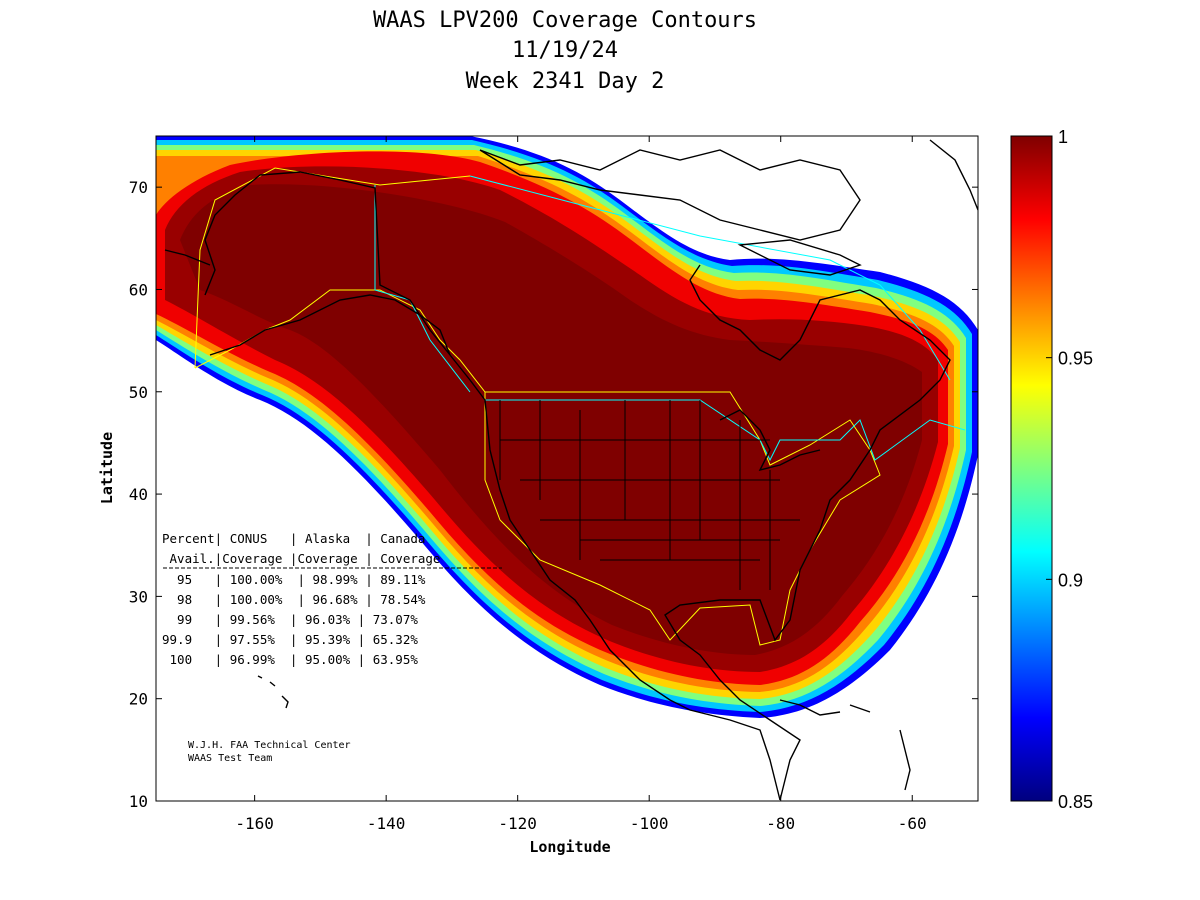 This screenshot has height=900, width=1200. I want to click on chart-title-line-2: 11/19/24, so click(565, 50).